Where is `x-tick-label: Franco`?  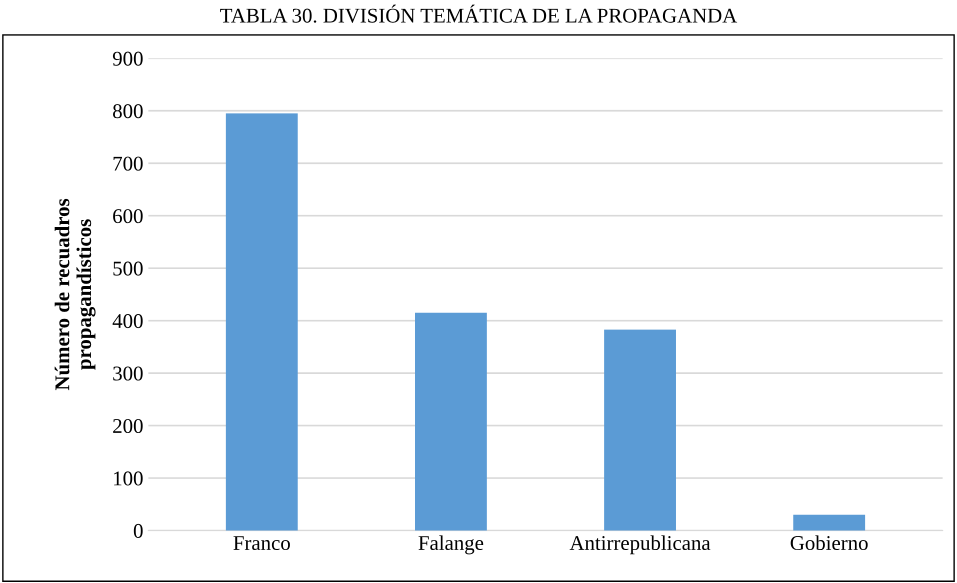
x-tick-label: Franco is located at coordinates (261, 543).